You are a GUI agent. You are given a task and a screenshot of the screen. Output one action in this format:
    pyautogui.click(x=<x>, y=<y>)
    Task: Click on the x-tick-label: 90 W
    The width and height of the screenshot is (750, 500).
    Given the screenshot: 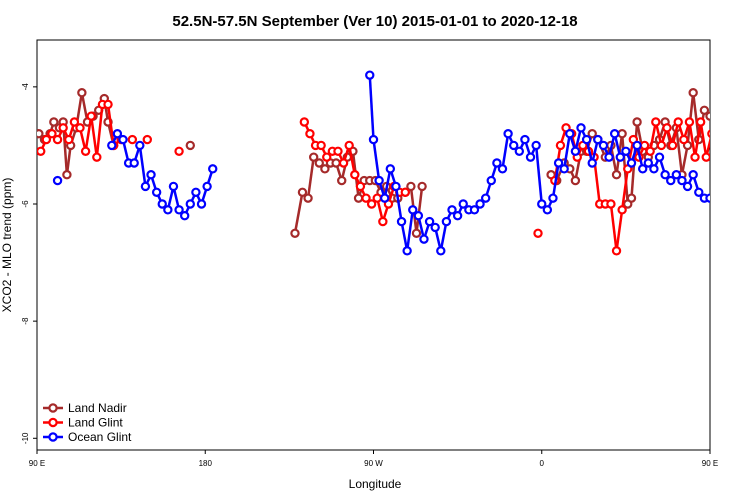 What is the action you would take?
    pyautogui.click(x=373, y=463)
    